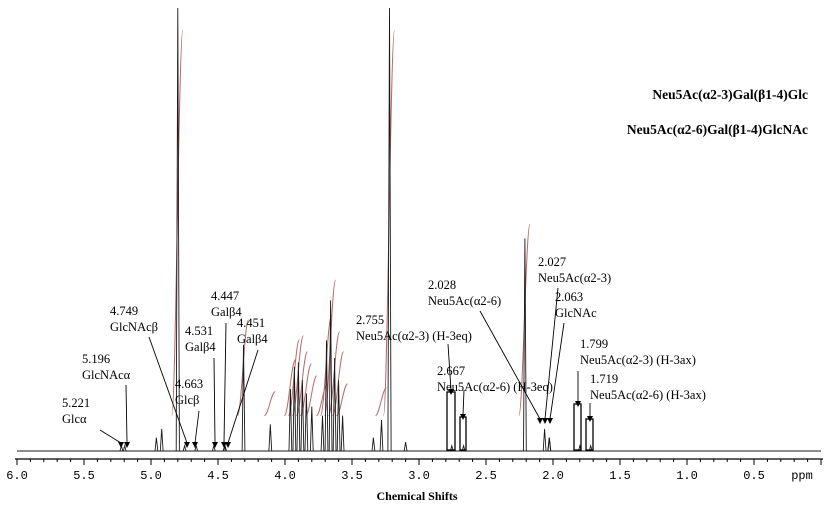  What do you see at coordinates (464, 301) in the screenshot?
I see `peak-annotation-label: Neu5Ac(α2-6)` at bounding box center [464, 301].